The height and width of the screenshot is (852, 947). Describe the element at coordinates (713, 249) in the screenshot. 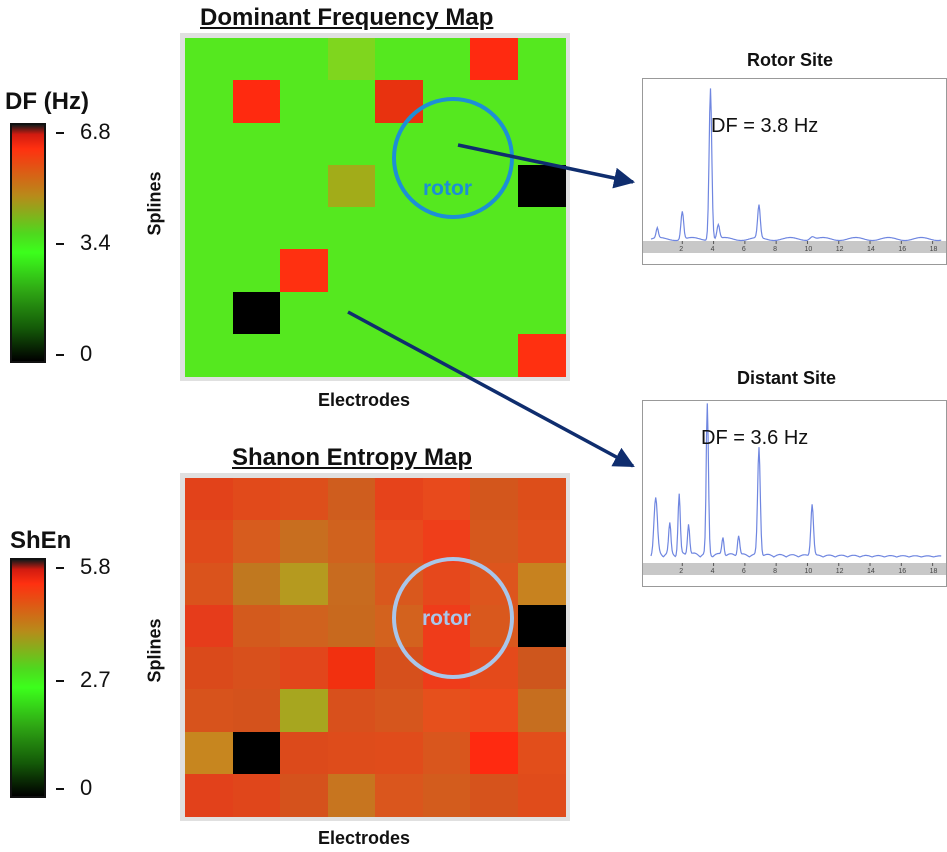

I see `spectrum-tick-label: 4` at that location.